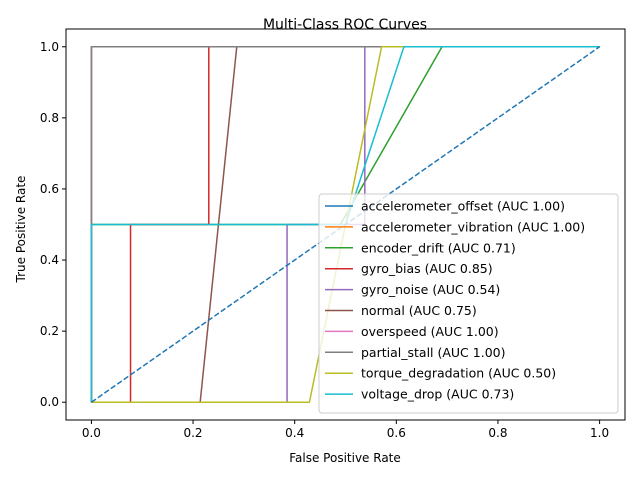 This screenshot has width=640, height=480. What do you see at coordinates (438, 247) in the screenshot?
I see `legend-entry: encoder_drift (AUC 0.71)` at bounding box center [438, 247].